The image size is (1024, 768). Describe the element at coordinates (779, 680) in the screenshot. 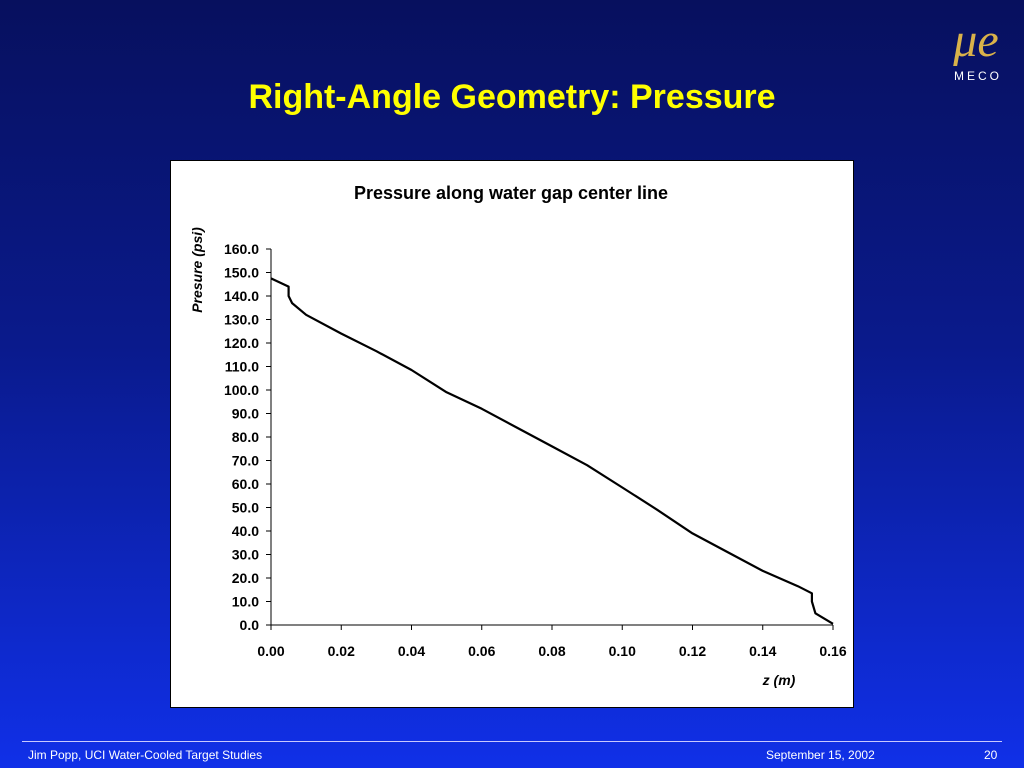

I see `x-axis-label: z (m)` at that location.